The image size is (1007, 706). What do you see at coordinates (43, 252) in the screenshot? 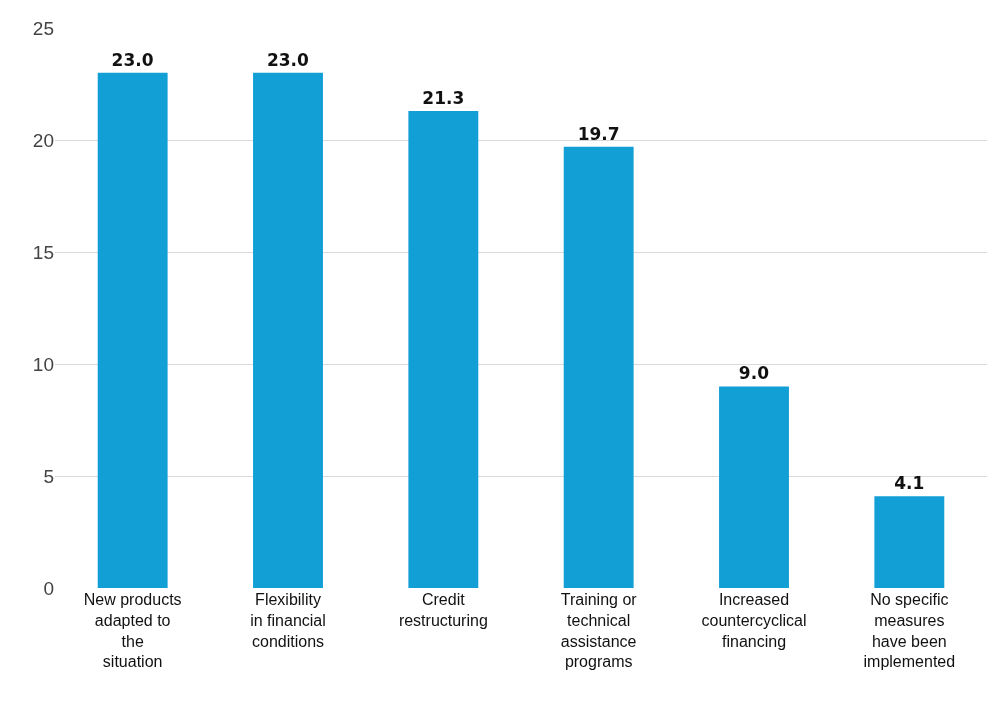
I see `y-tick-label: 15` at bounding box center [43, 252].